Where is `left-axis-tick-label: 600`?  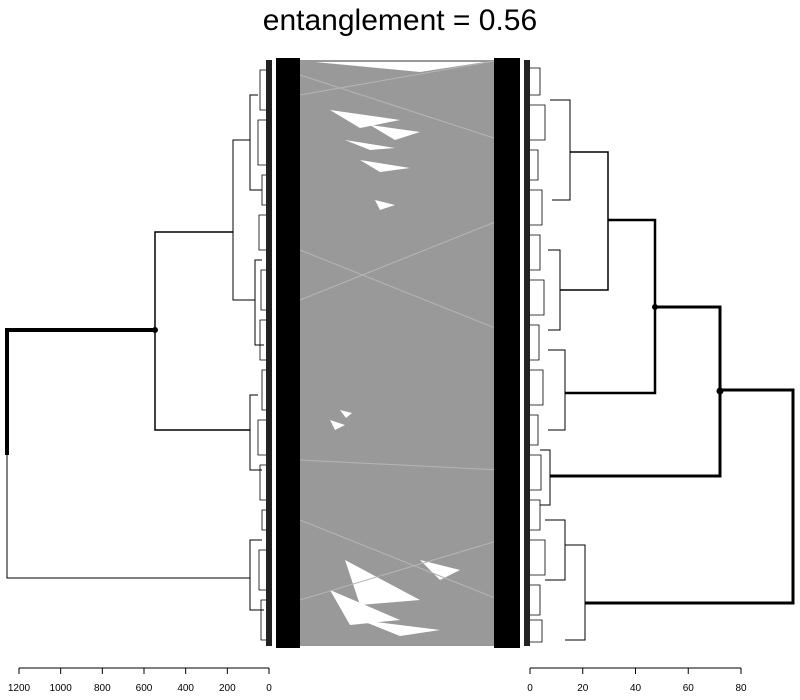 left-axis-tick-label: 600 is located at coordinates (144, 688).